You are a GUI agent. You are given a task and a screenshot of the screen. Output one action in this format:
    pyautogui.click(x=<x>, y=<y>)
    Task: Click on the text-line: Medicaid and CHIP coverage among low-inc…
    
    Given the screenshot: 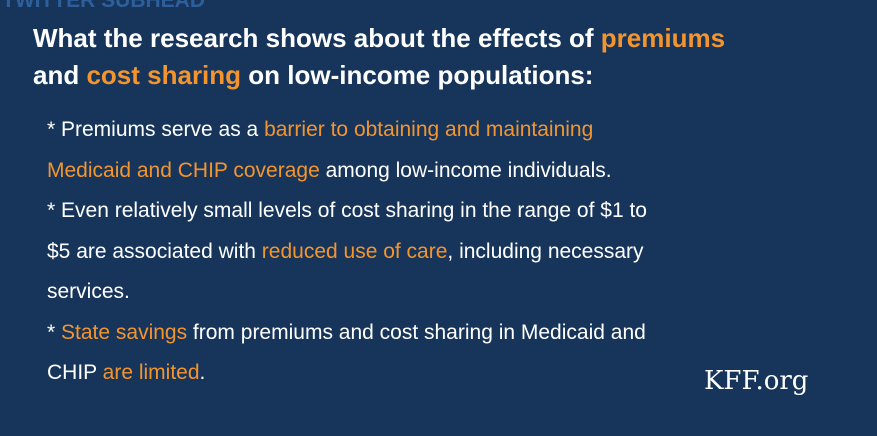 What is the action you would take?
    pyautogui.click(x=347, y=171)
    